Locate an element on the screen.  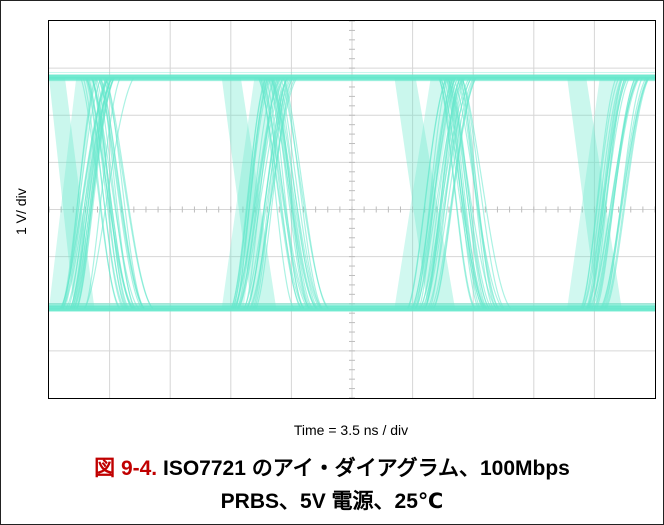
y-axis-label-container: 1 V/ div is located at coordinates (23, 211).